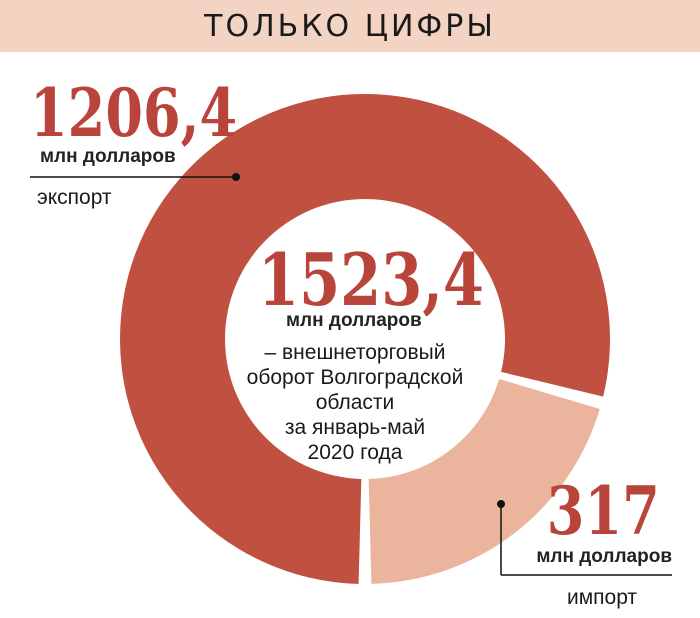  Describe the element at coordinates (355, 452) in the screenshot. I see `description-line: 2020 года` at that location.